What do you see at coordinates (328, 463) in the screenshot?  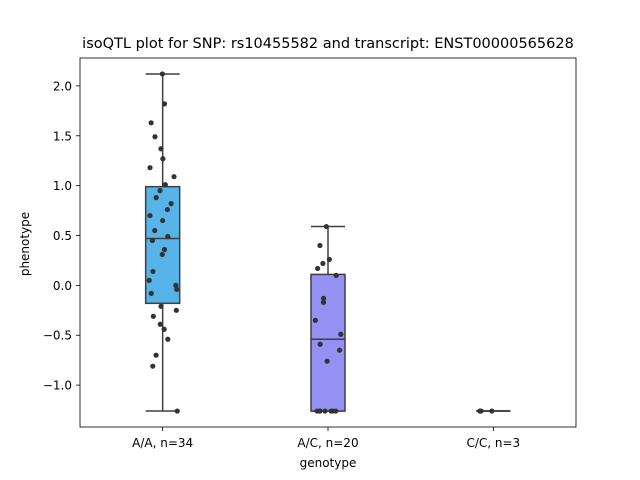 I see `x-axis-label: genotype` at bounding box center [328, 463].